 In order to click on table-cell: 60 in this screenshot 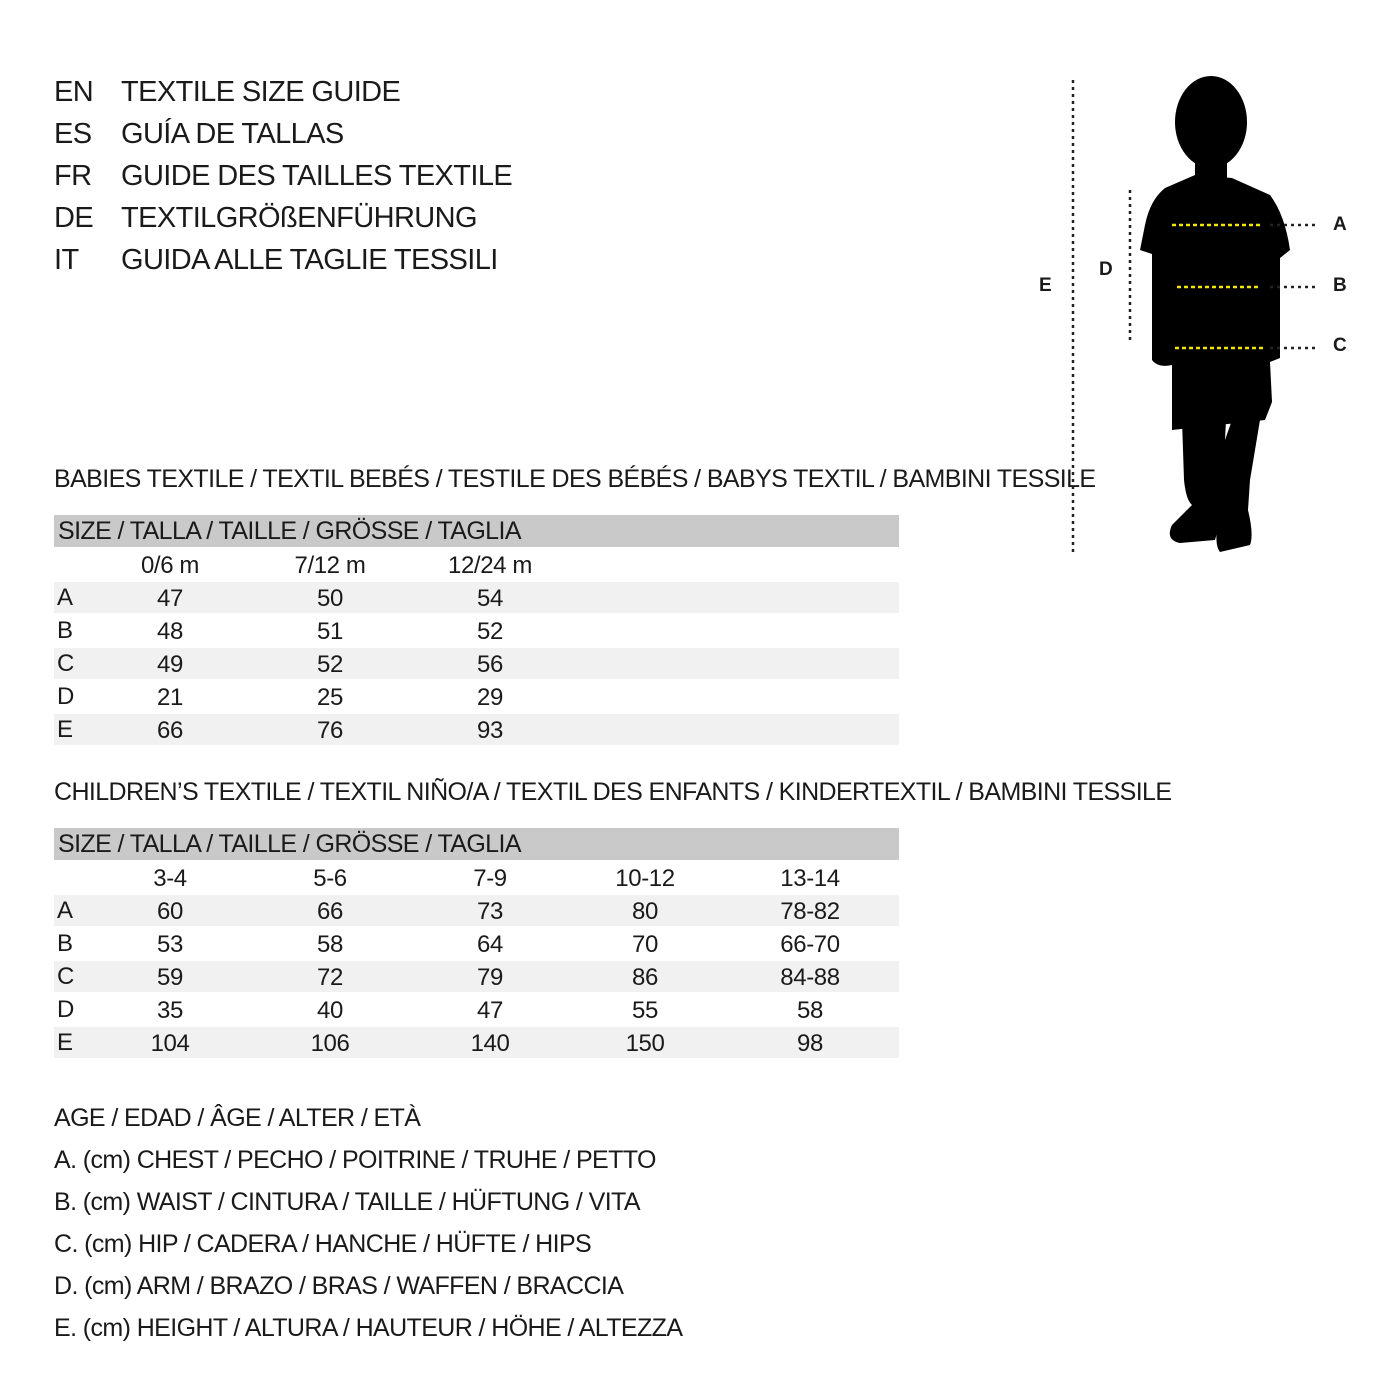, I will do `click(170, 911)`.